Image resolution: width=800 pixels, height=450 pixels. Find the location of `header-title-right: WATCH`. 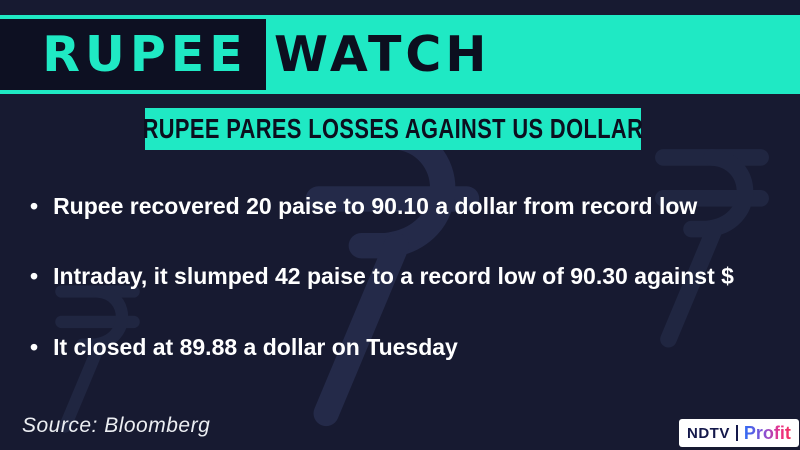

header-title-right: WATCH is located at coordinates (382, 54).